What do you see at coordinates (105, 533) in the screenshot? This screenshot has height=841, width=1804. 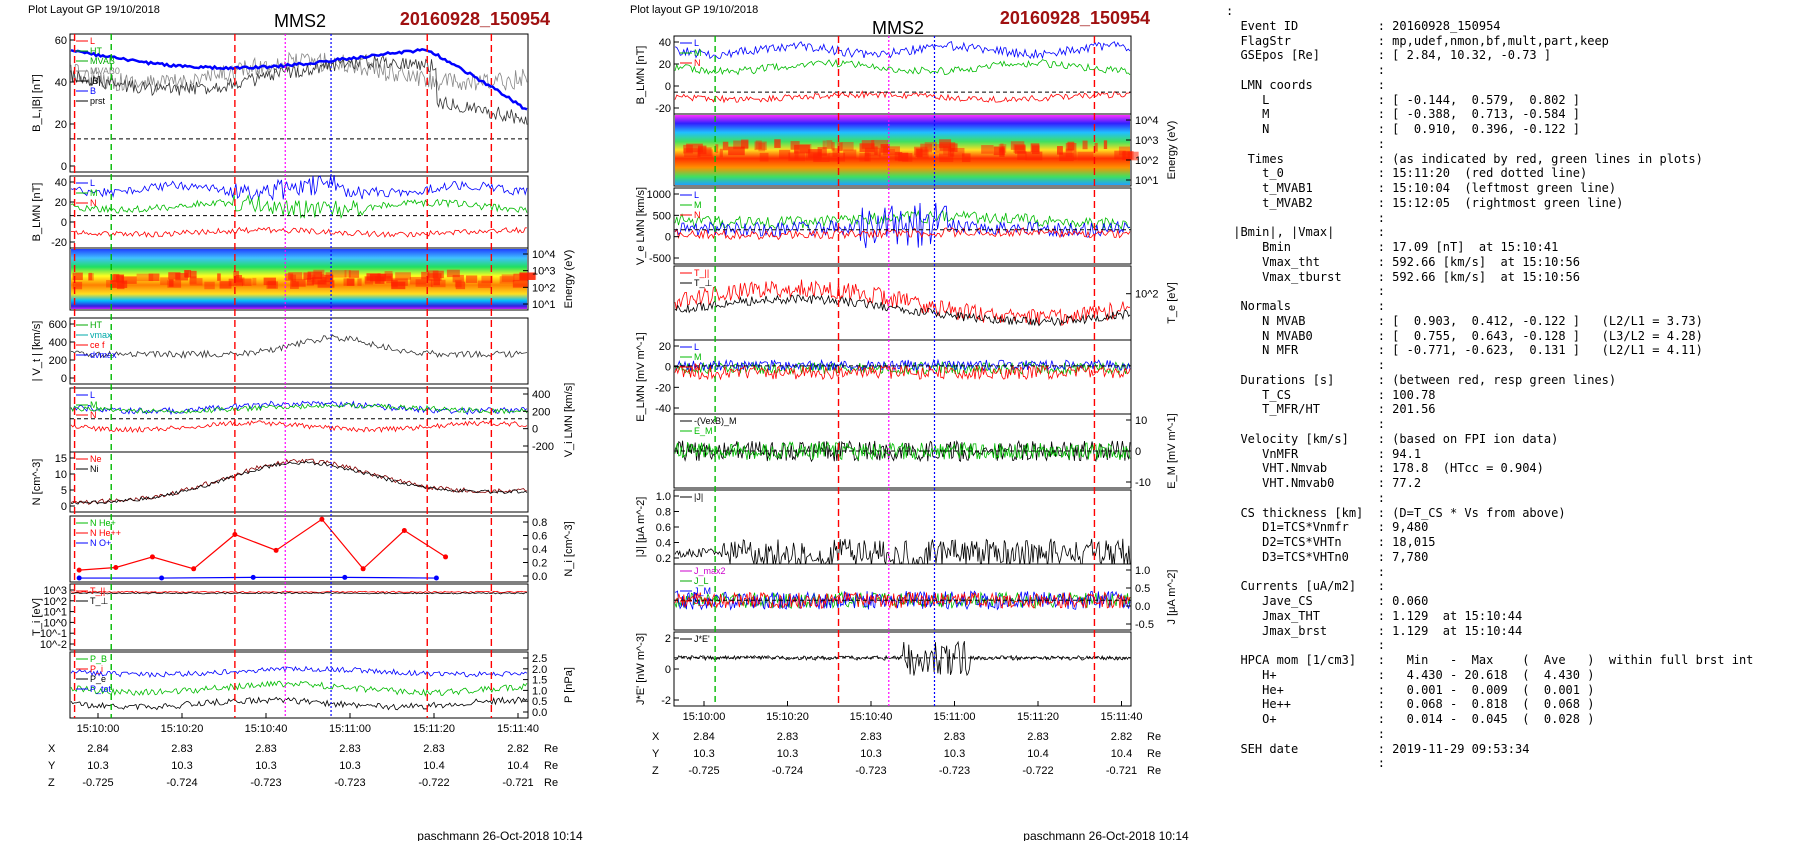 I see `legend-entry: N He++` at bounding box center [105, 533].